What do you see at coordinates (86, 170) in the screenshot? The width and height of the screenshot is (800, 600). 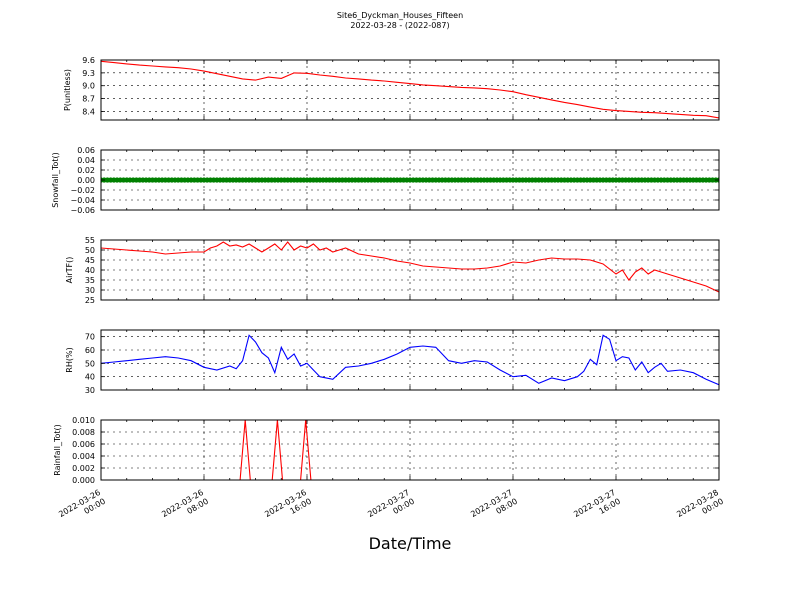 I see `y-tick-label: 0.02` at bounding box center [86, 170].